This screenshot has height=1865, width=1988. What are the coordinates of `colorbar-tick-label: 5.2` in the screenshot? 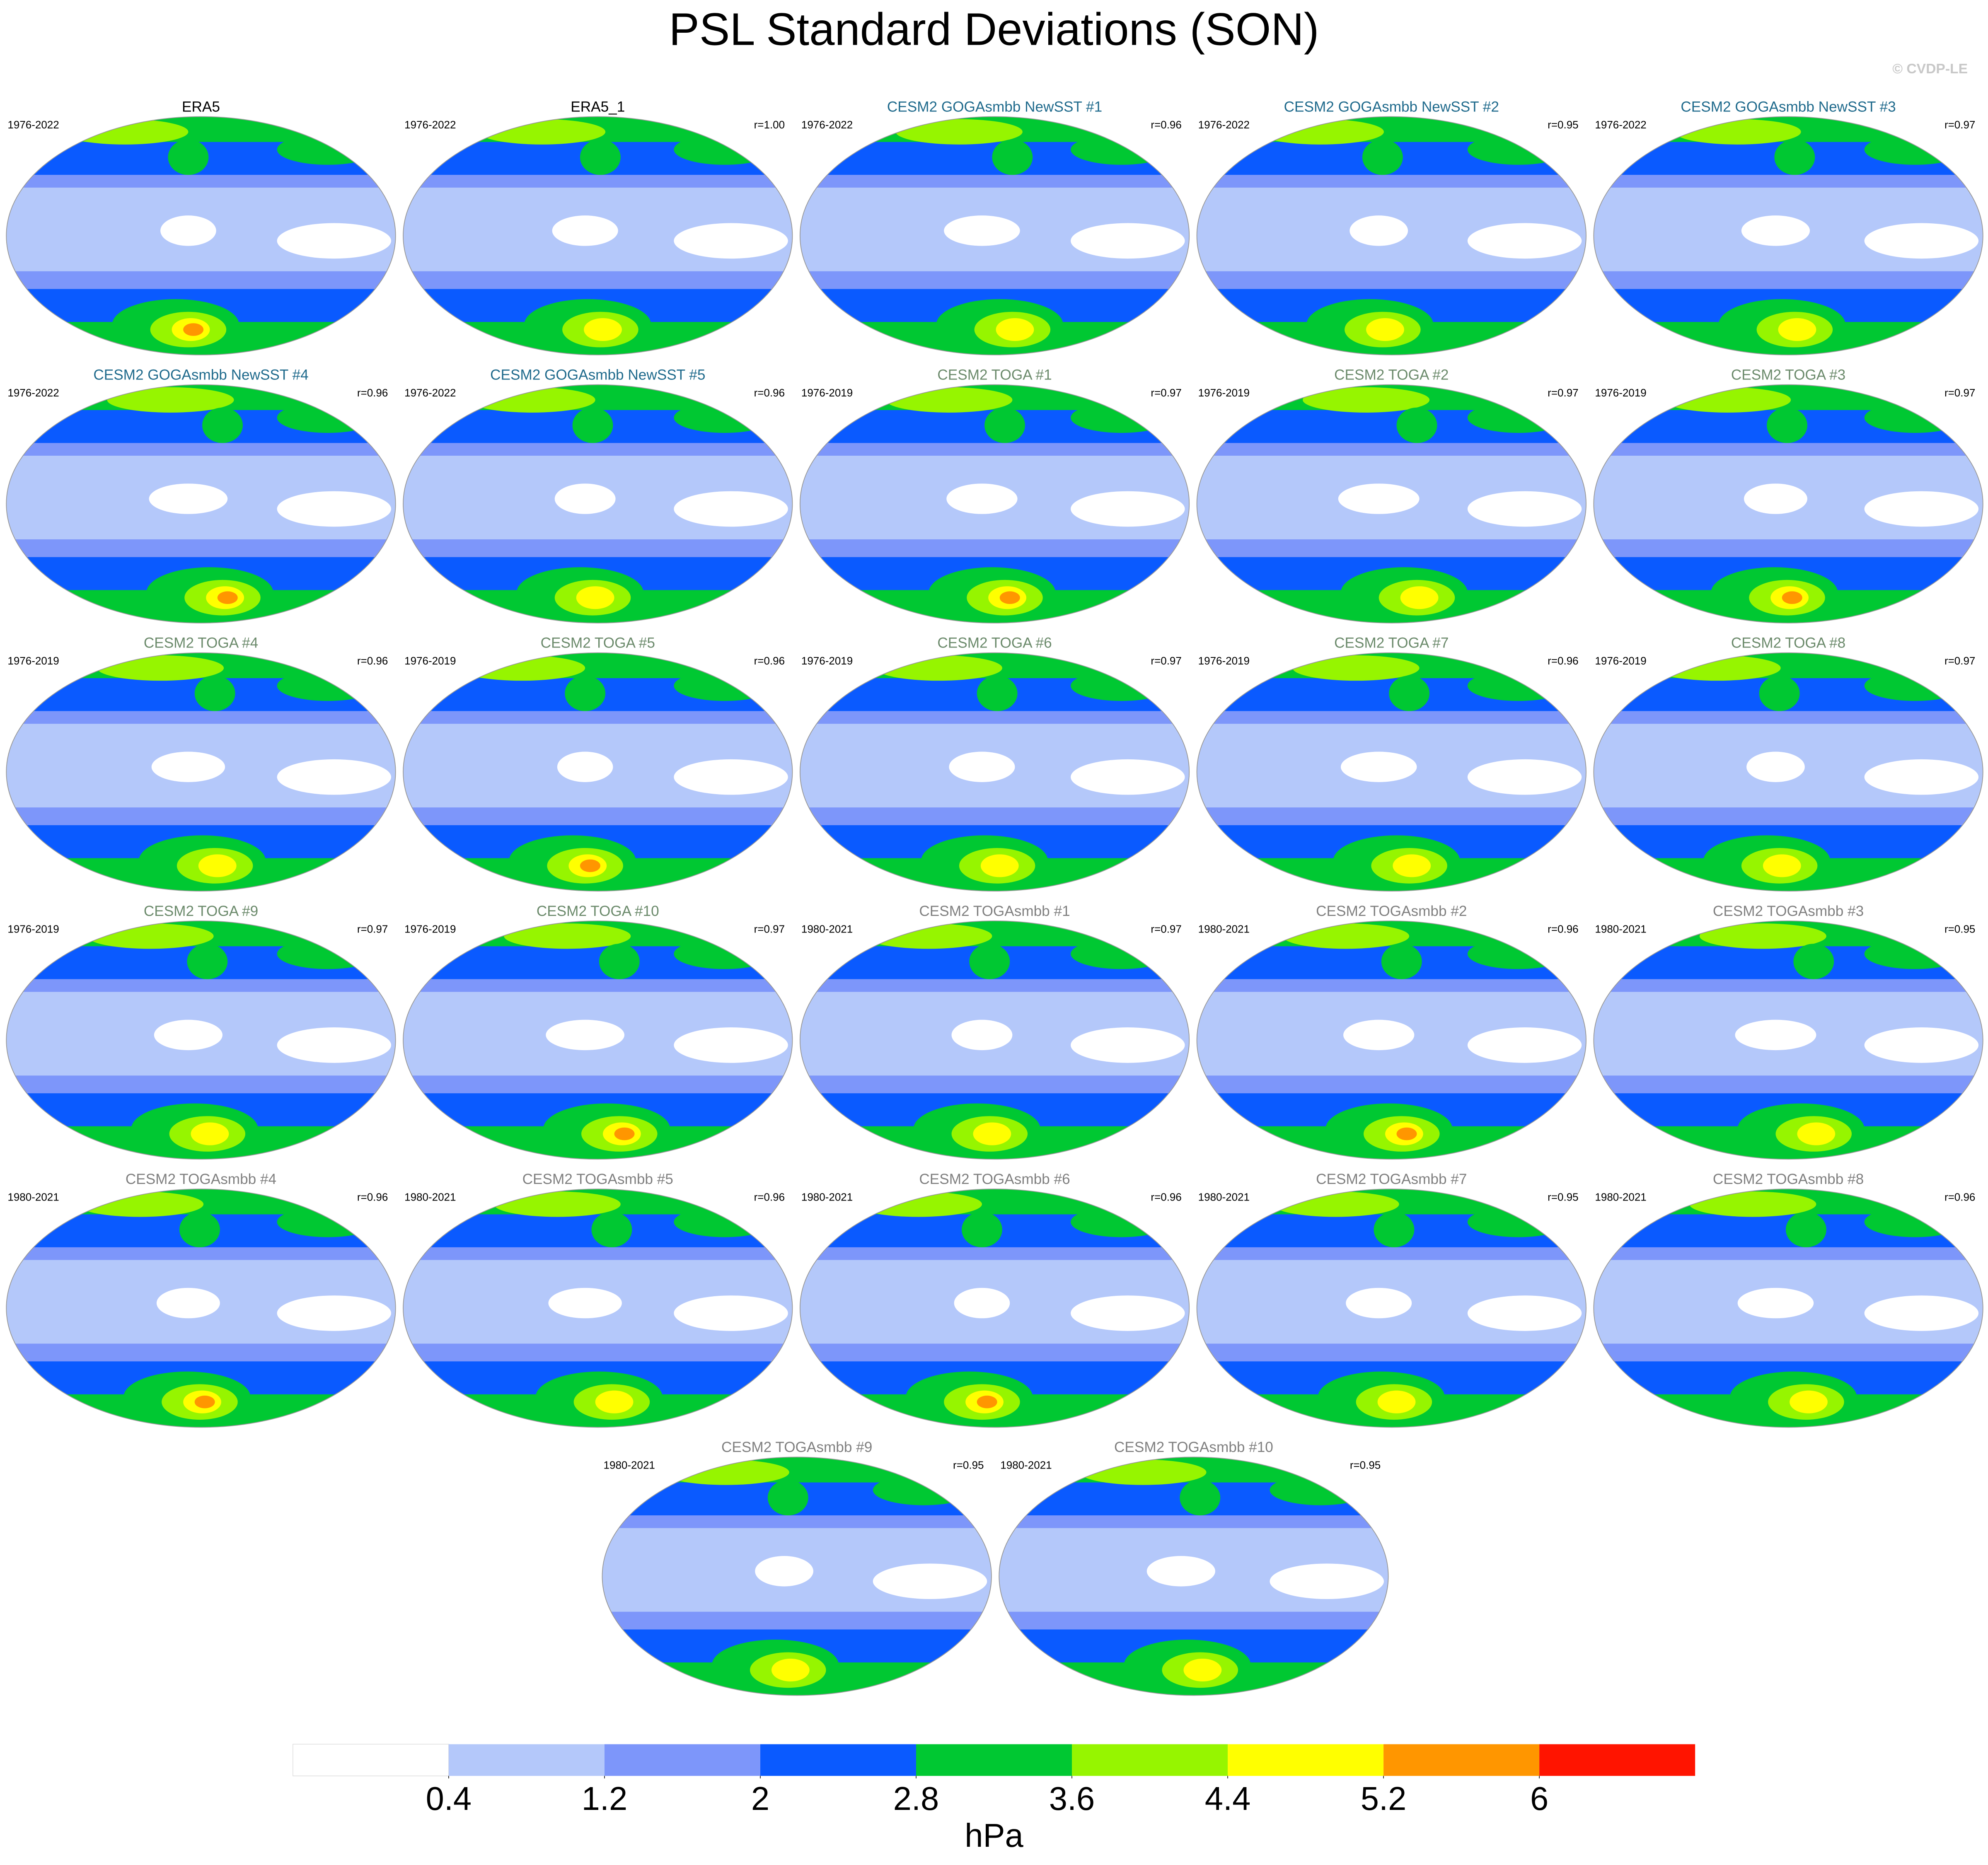 It's located at (1384, 1798).